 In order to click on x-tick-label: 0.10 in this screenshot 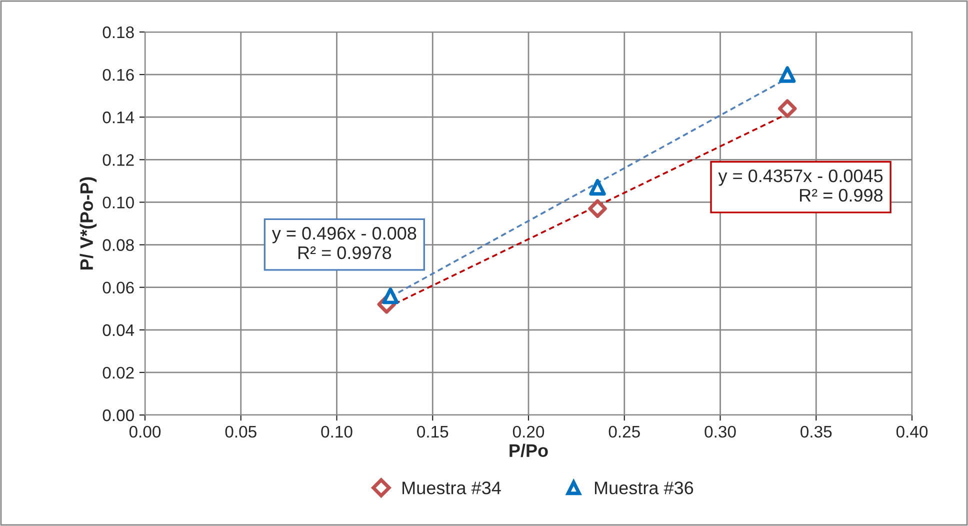, I will do `click(336, 432)`.